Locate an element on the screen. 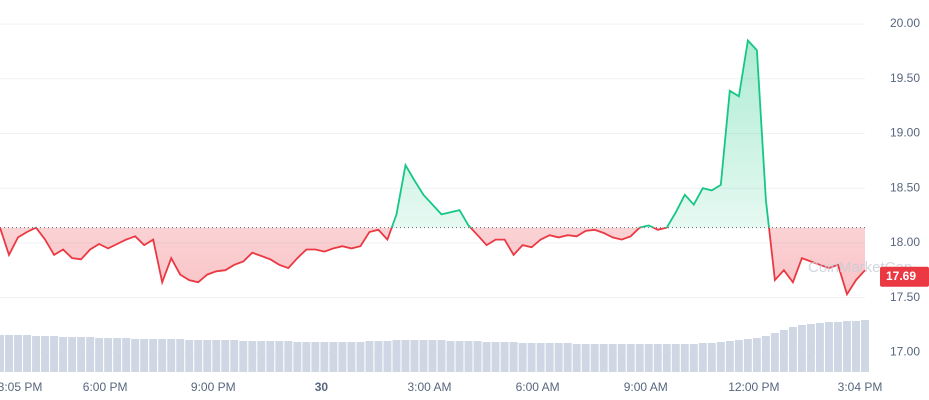  y-tick-label: 19.00 is located at coordinates (905, 133).